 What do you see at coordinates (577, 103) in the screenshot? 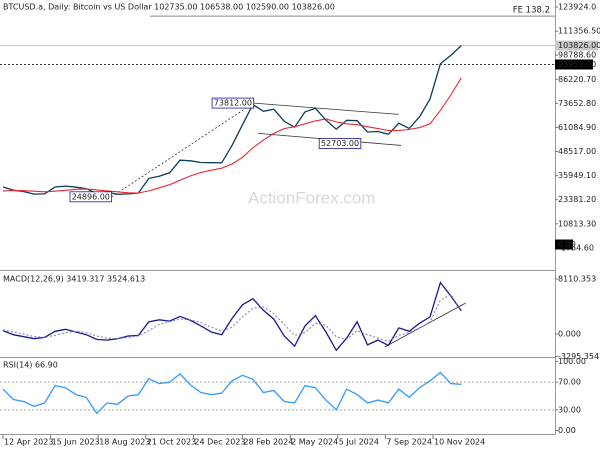
I see `y-tick-label: 73652.80` at bounding box center [577, 103].